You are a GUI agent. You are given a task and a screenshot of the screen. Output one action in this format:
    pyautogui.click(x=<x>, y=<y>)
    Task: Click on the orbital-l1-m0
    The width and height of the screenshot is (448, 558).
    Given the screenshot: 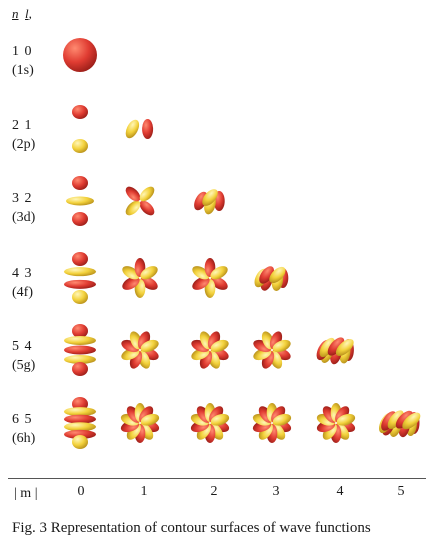 What is the action you would take?
    pyautogui.click(x=80, y=129)
    